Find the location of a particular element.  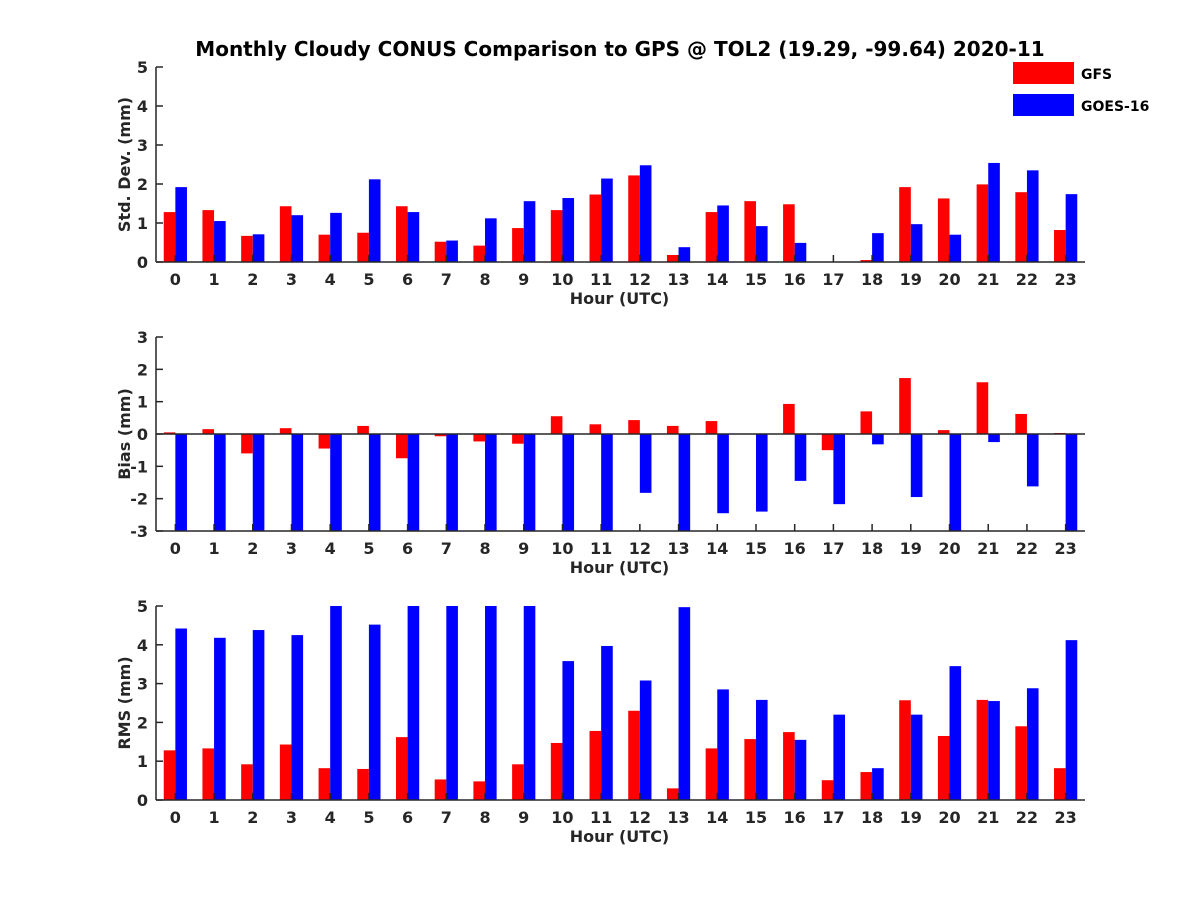

x-tick-label: 17 is located at coordinates (833, 548).